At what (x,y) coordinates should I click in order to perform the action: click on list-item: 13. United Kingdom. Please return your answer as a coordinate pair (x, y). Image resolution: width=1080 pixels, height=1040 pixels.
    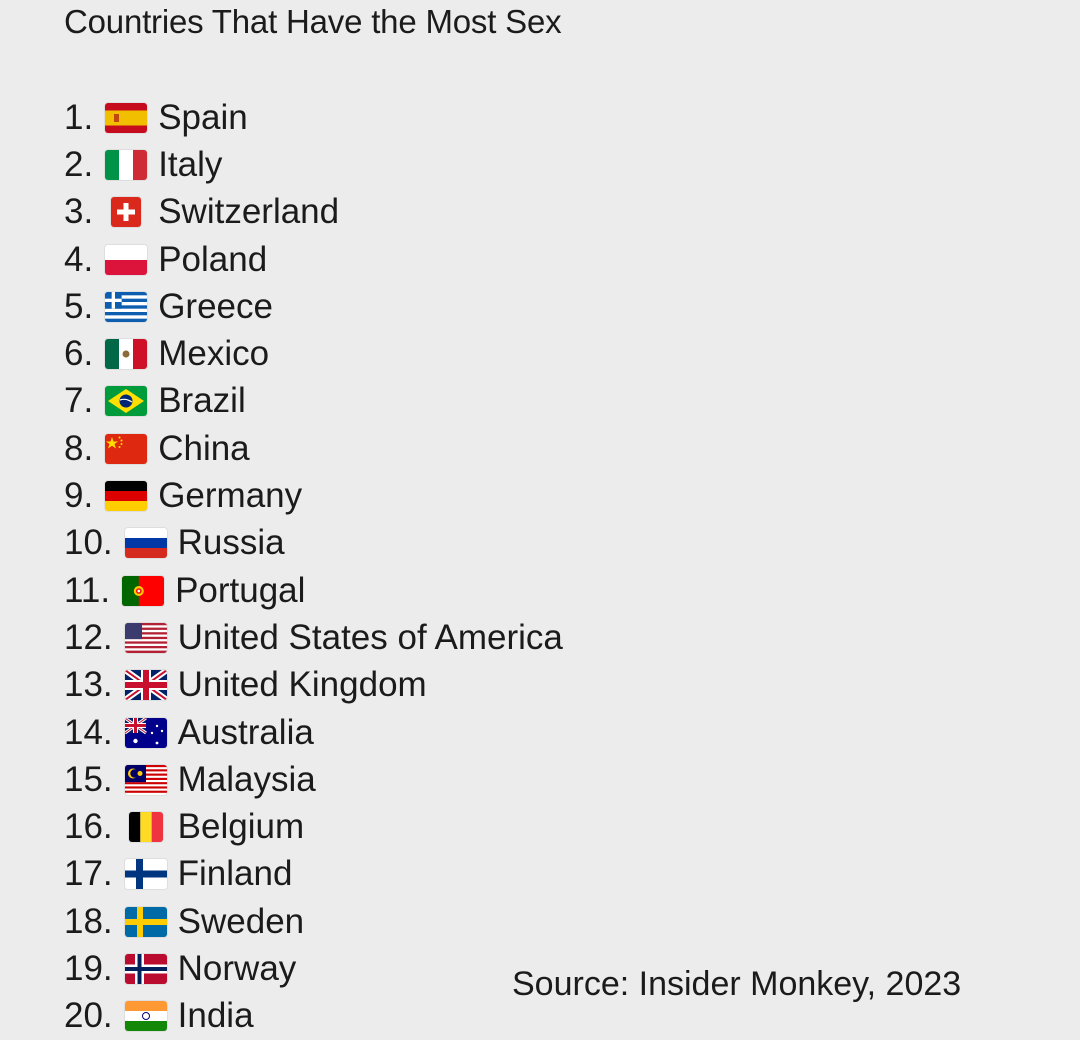
    Looking at the image, I should click on (313, 685).